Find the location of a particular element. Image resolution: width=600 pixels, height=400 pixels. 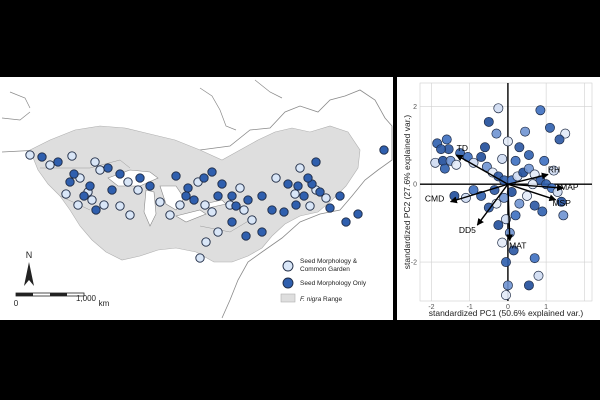

loading-label: MAT is located at coordinates (517, 246).